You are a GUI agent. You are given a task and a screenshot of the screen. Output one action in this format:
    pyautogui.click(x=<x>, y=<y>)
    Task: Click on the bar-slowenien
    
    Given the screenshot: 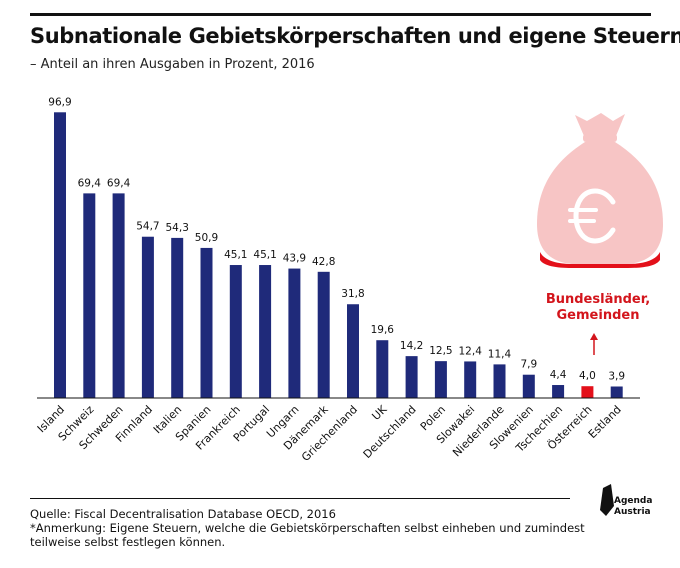 What is the action you would take?
    pyautogui.click(x=528, y=386)
    